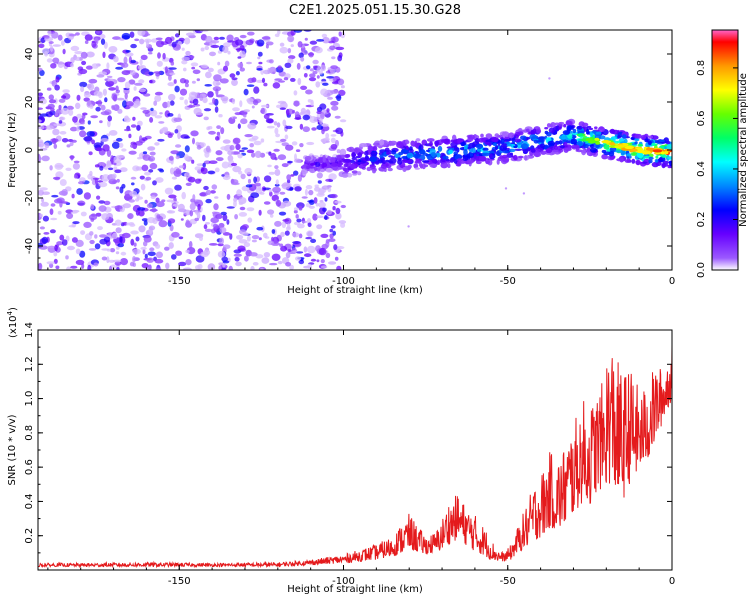 The image size is (750, 600). Describe the element at coordinates (355, 589) in the screenshot. I see `snr-x-label: Height of straight line (km)` at that location.